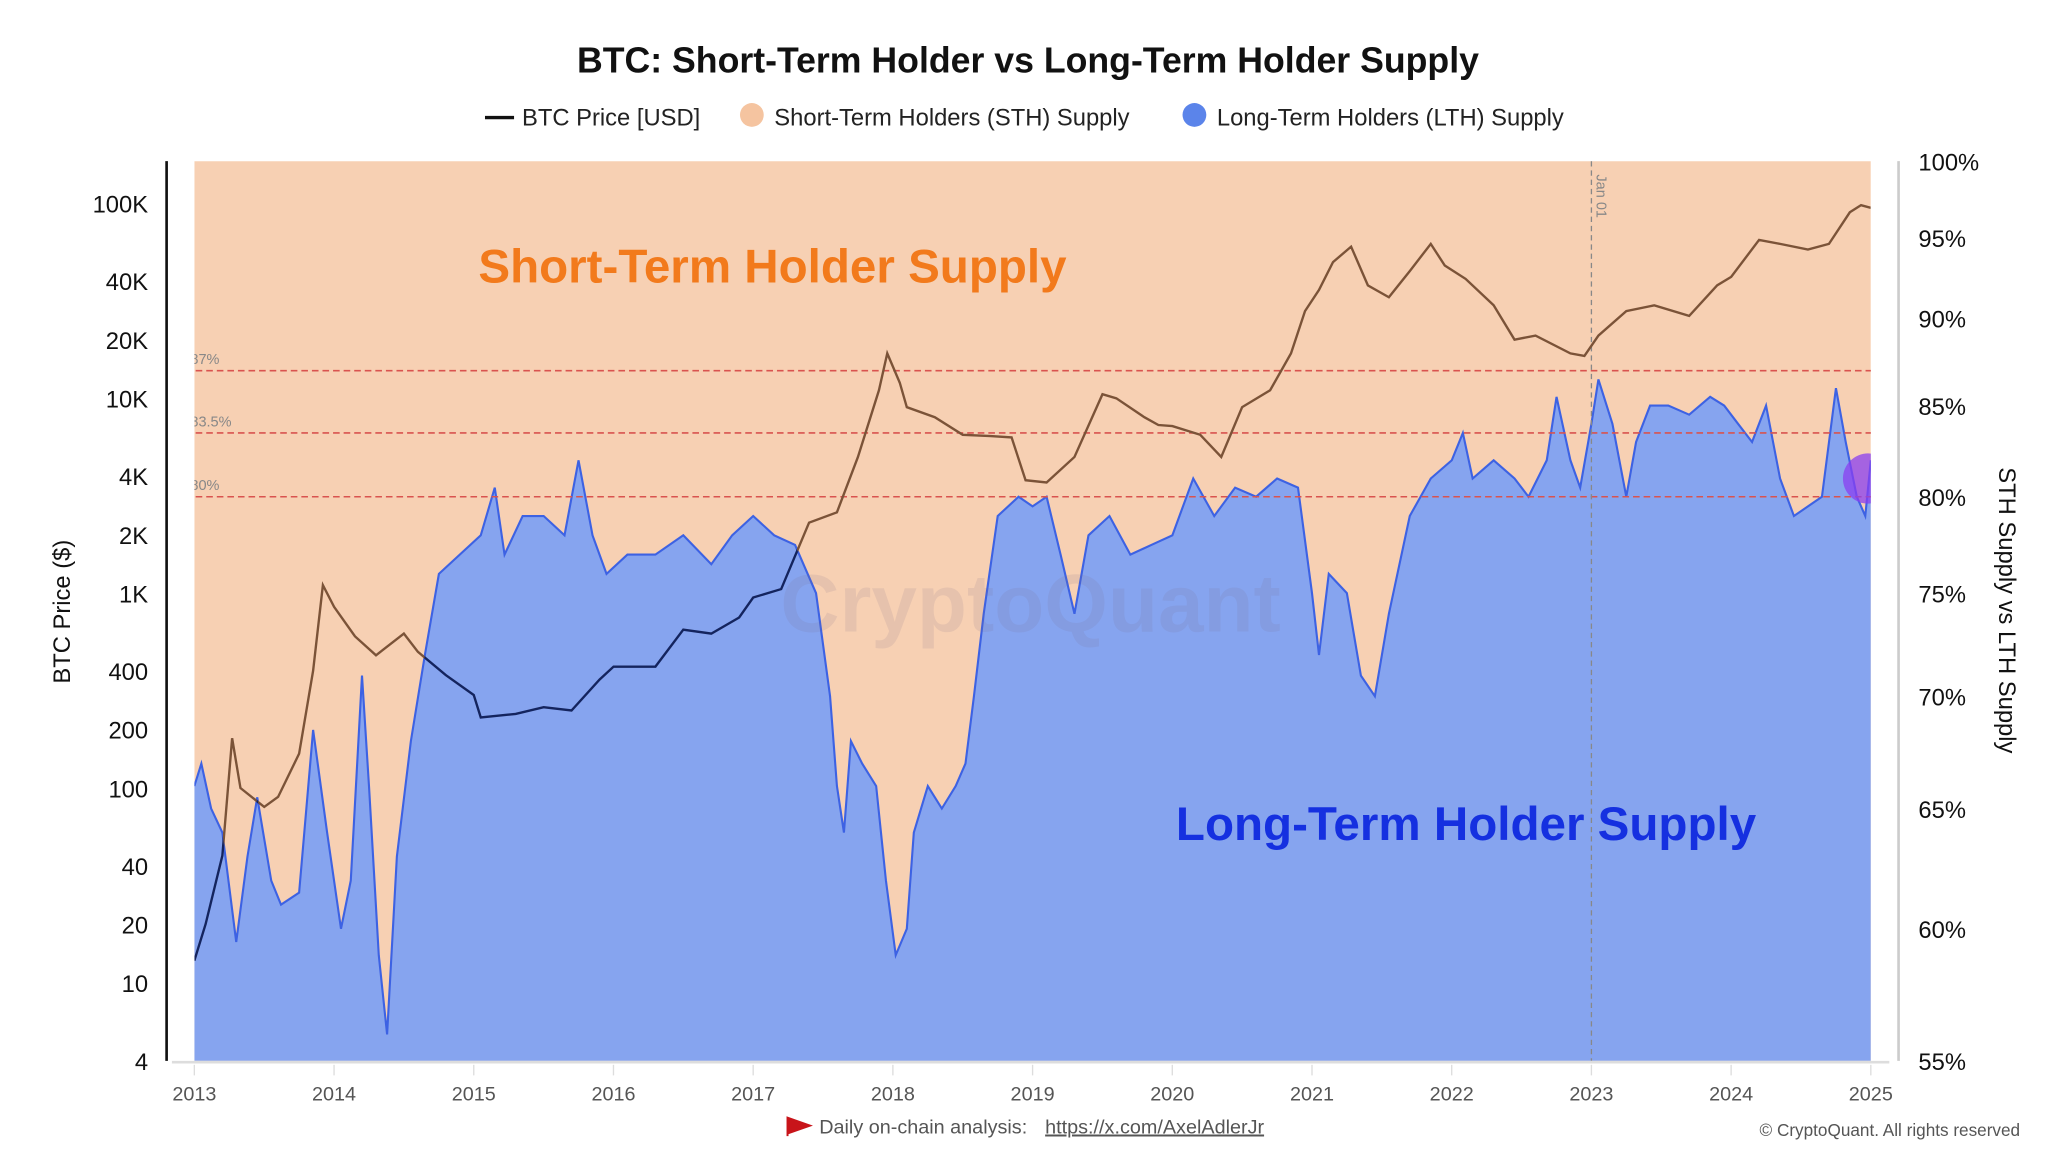 The height and width of the screenshot is (1152, 2048). What do you see at coordinates (1154, 1128) in the screenshot?
I see `footer-source-link: https://x.com/AxelAdlerJr` at bounding box center [1154, 1128].